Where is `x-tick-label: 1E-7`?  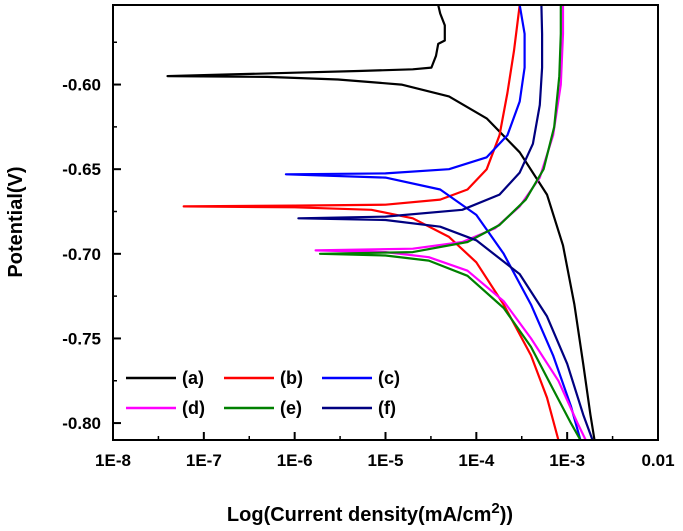 x-tick-label: 1E-7 is located at coordinates (204, 460).